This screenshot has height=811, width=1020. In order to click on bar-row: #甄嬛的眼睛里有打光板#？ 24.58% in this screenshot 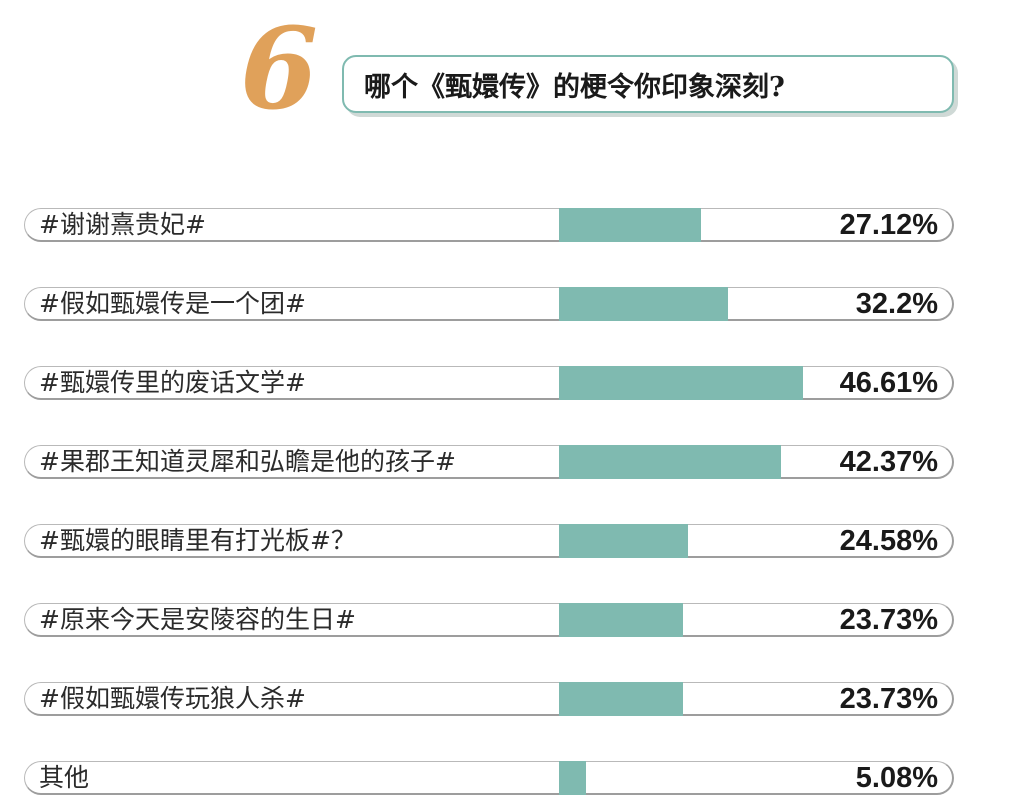, I will do `click(489, 541)`.